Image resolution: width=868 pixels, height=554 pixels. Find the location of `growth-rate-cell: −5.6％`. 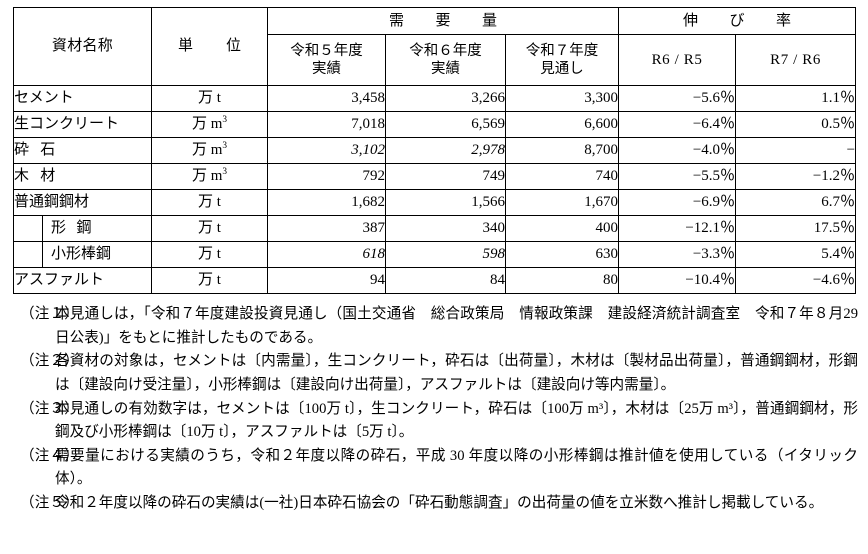

growth-rate-cell: −5.6％ is located at coordinates (677, 98).